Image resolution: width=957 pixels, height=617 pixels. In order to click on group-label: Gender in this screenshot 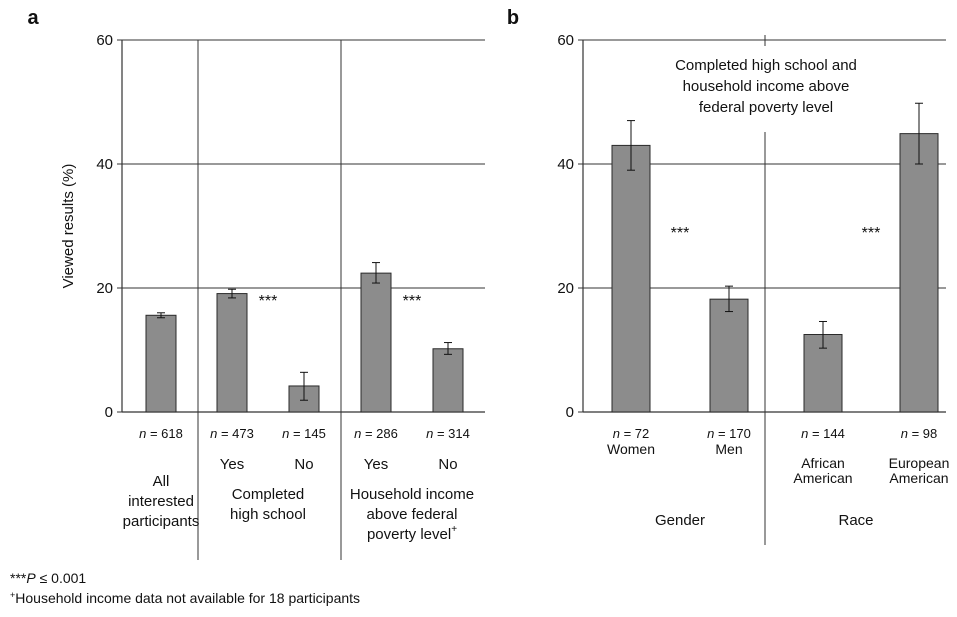, I will do `click(680, 520)`.